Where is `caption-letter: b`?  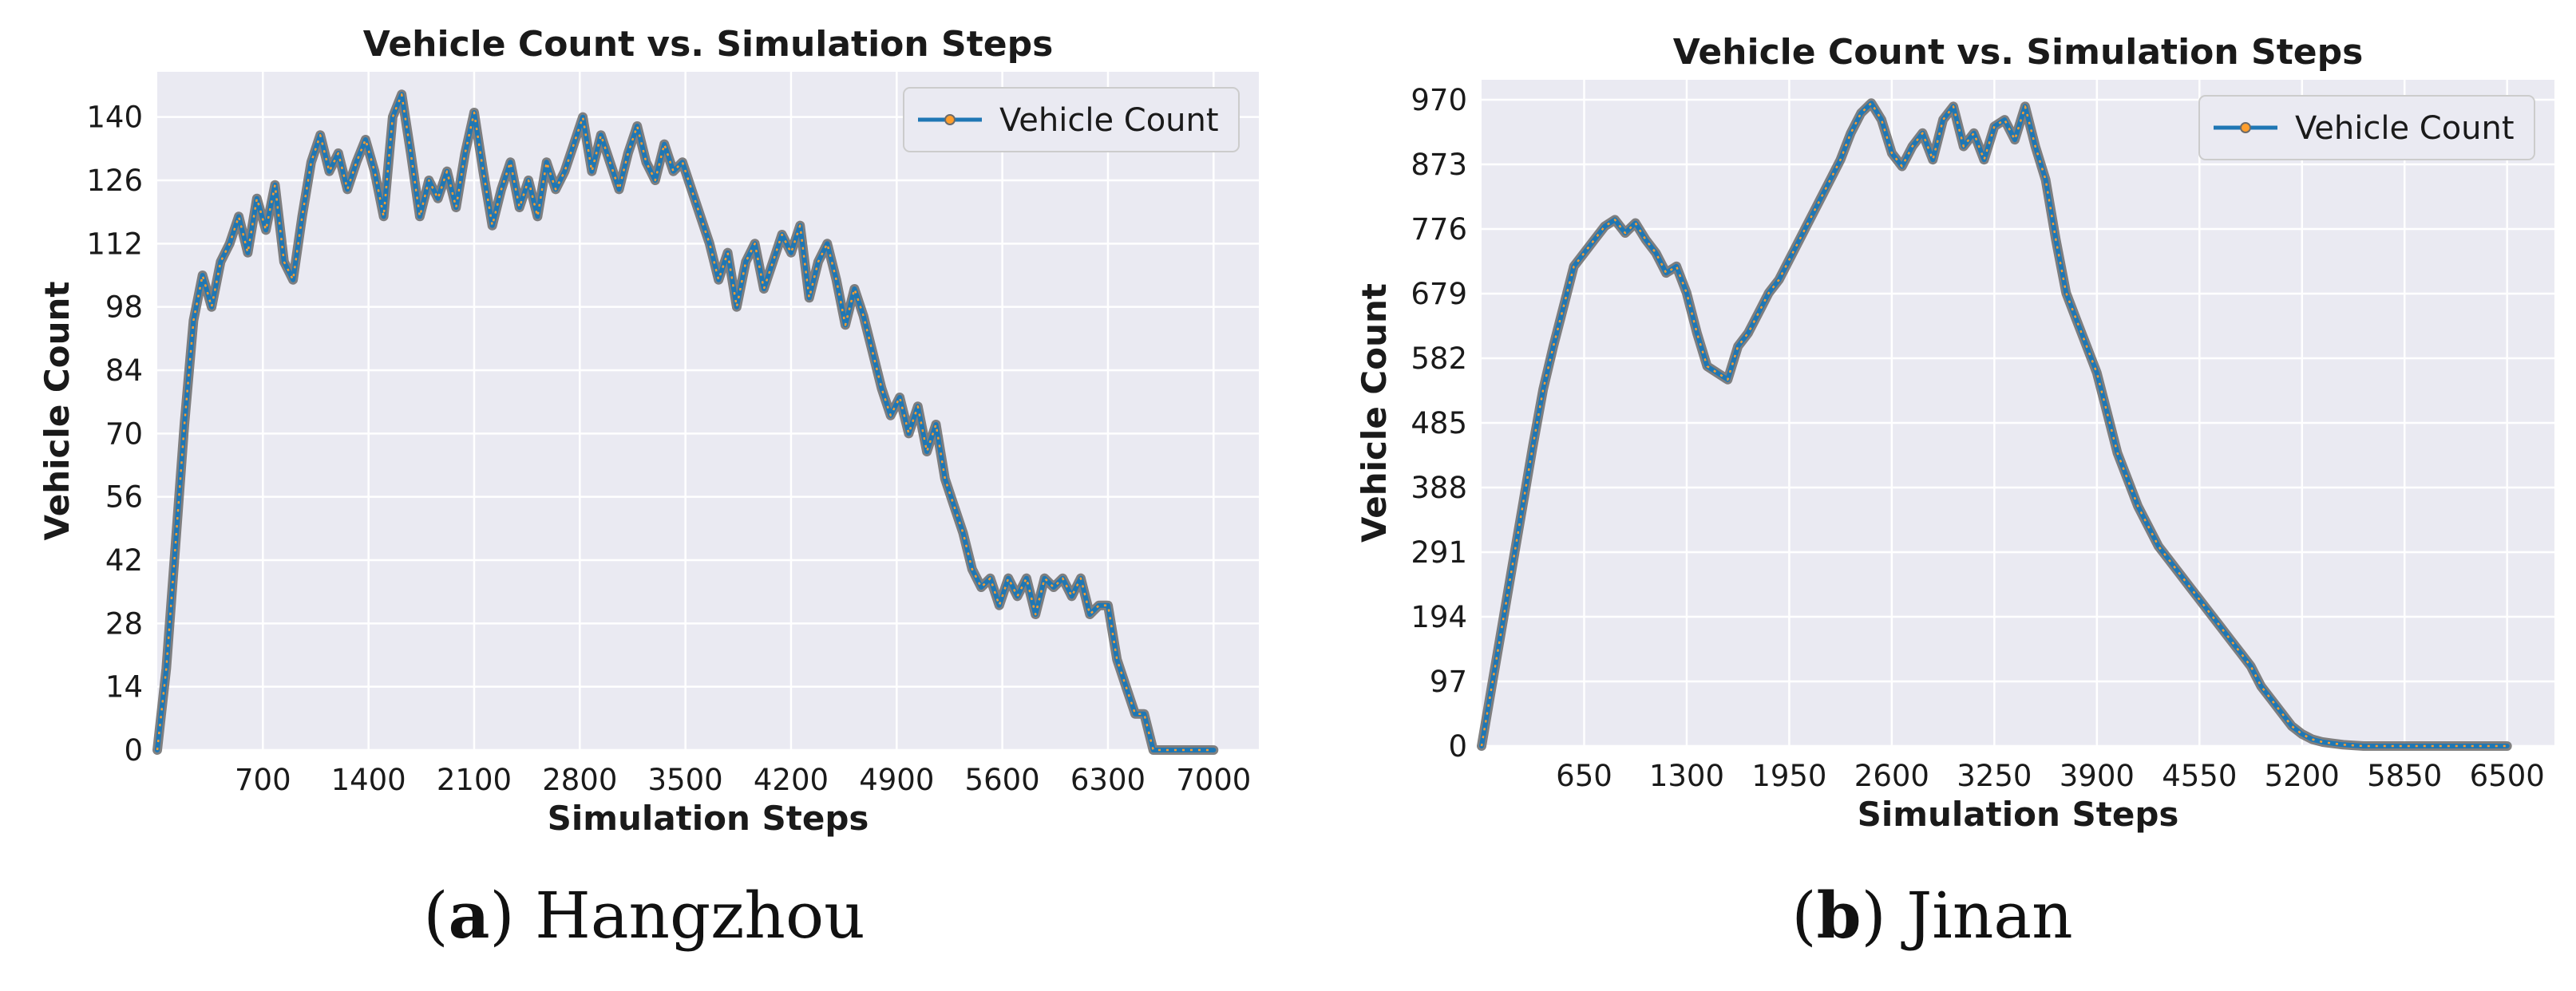 caption-letter: b is located at coordinates (1839, 915).